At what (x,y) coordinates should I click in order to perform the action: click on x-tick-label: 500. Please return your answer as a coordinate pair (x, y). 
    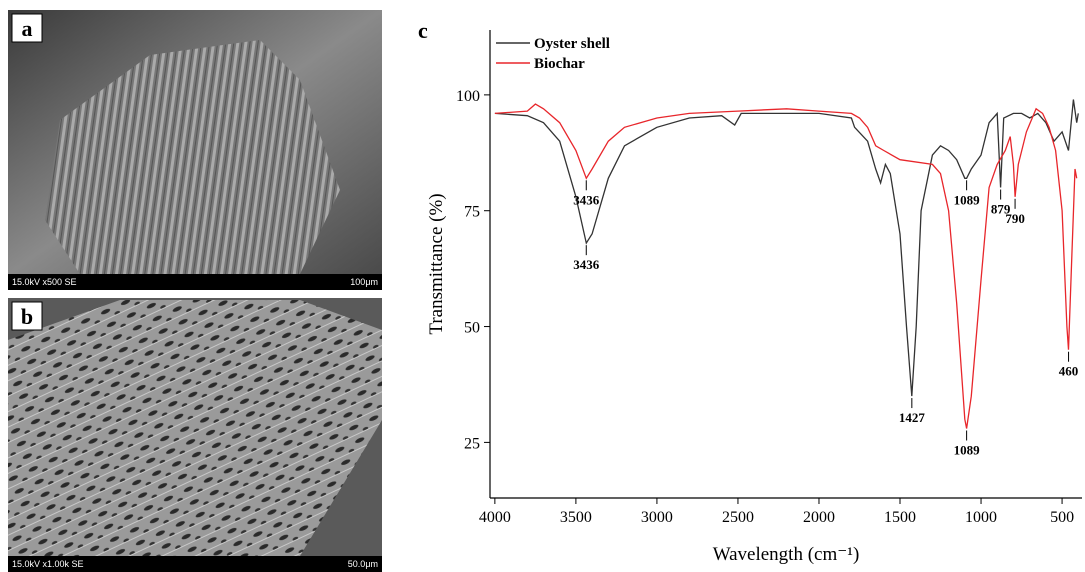
    Looking at the image, I should click on (1062, 517).